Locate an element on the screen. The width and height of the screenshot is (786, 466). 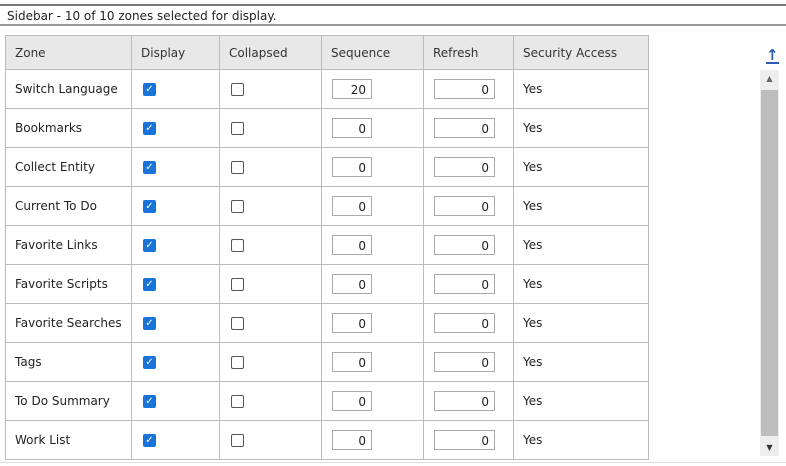
zone-name: Favorite Links is located at coordinates (68, 245).